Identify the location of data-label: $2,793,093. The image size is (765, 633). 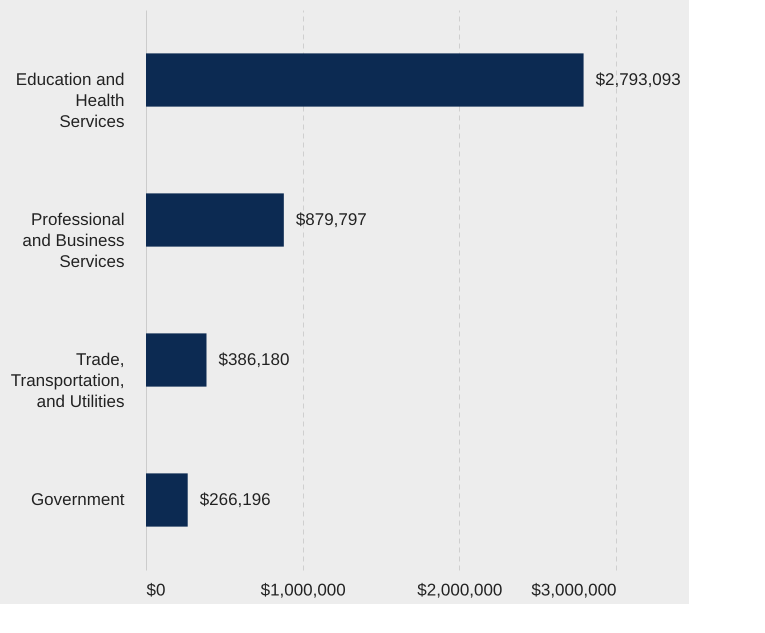
(638, 79).